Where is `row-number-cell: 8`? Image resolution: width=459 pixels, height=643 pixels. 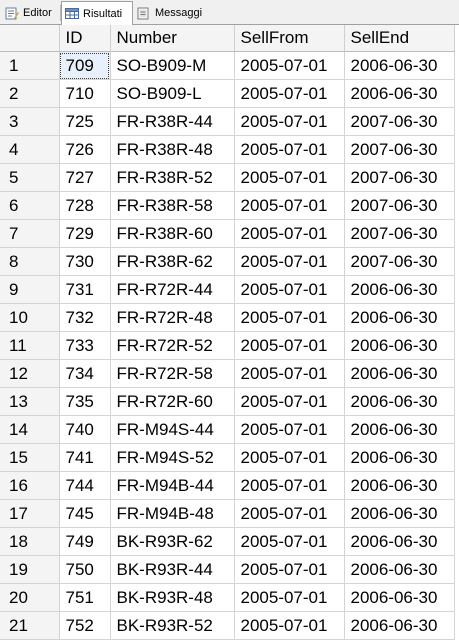
row-number-cell: 8 is located at coordinates (30, 261).